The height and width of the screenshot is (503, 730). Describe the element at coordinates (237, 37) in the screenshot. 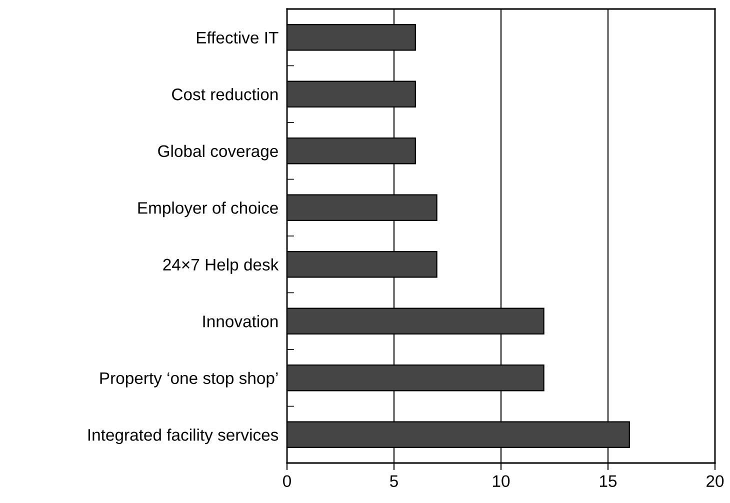

I see `y-tick-label: Effective IT` at that location.